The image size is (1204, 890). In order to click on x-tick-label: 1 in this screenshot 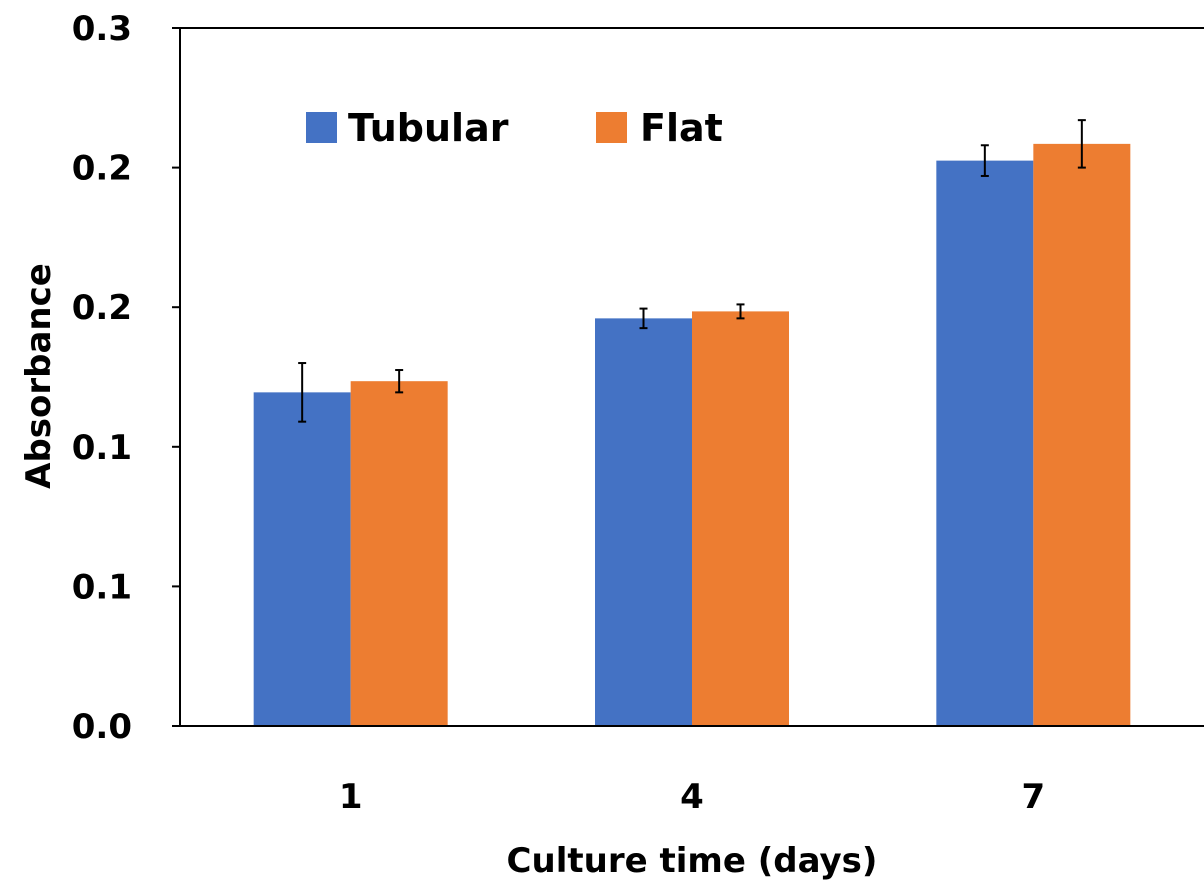, I will do `click(351, 797)`.